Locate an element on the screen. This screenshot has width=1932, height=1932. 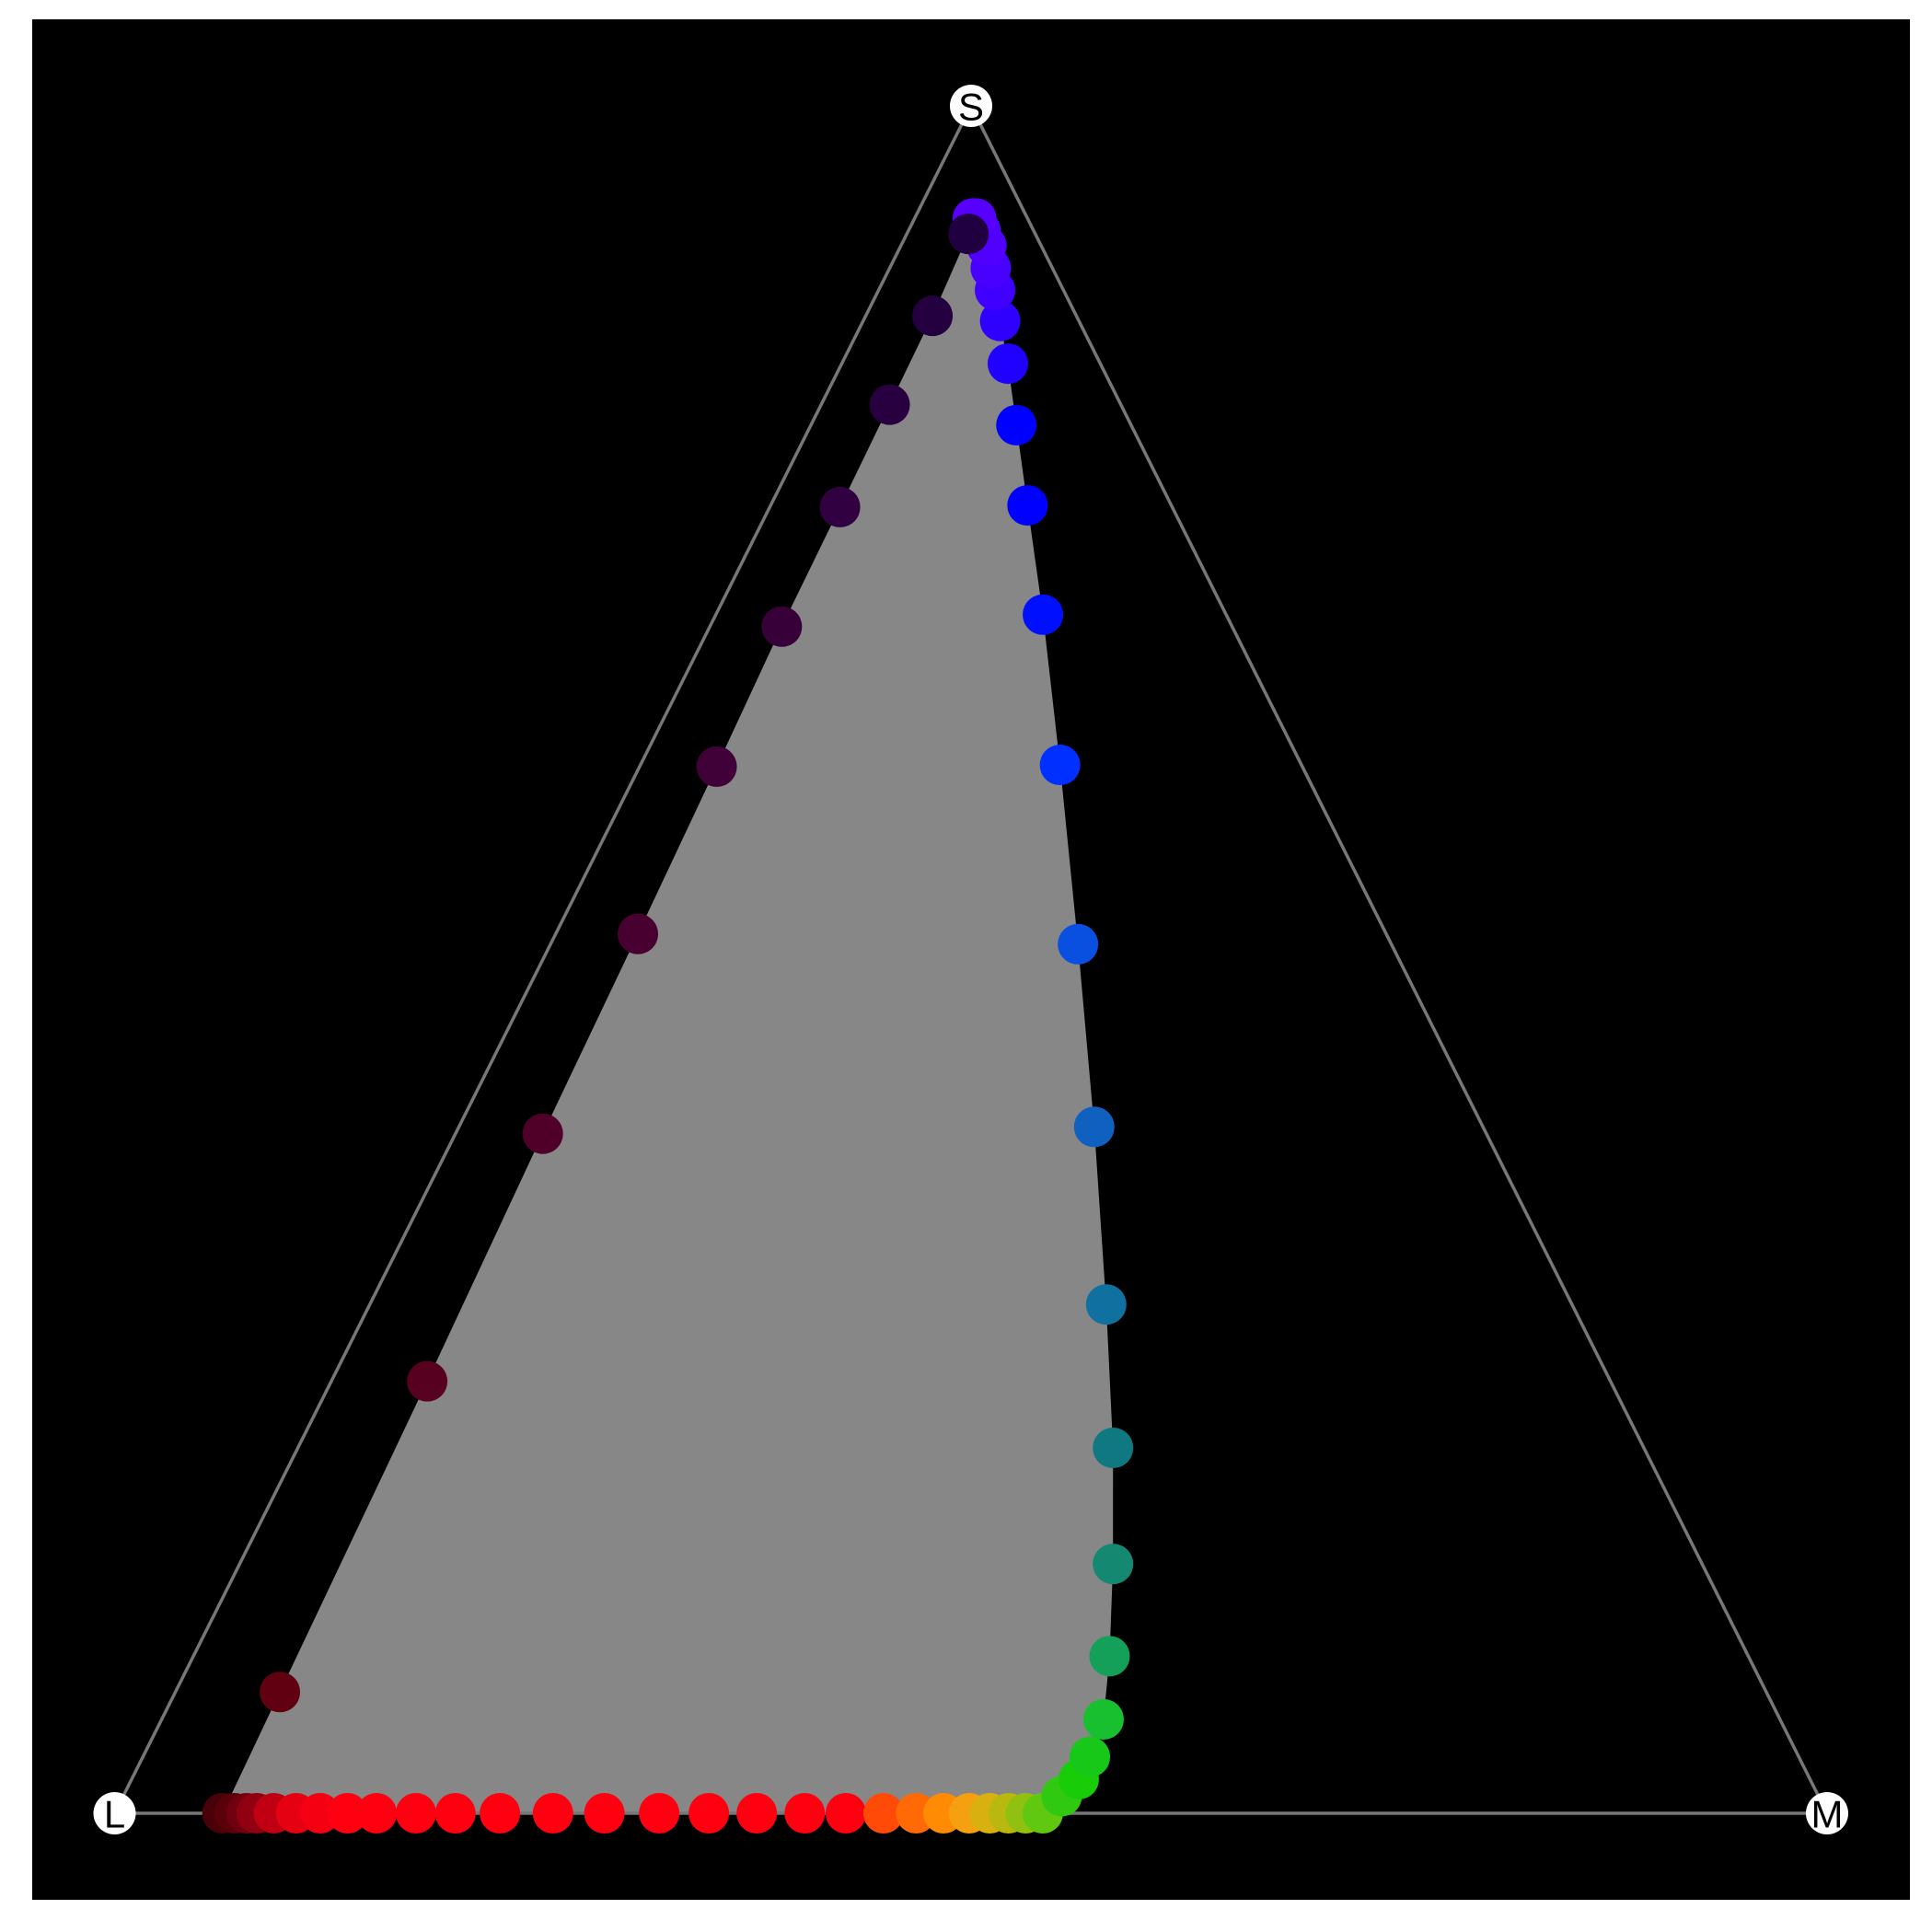
corner-label: S is located at coordinates (971, 108).